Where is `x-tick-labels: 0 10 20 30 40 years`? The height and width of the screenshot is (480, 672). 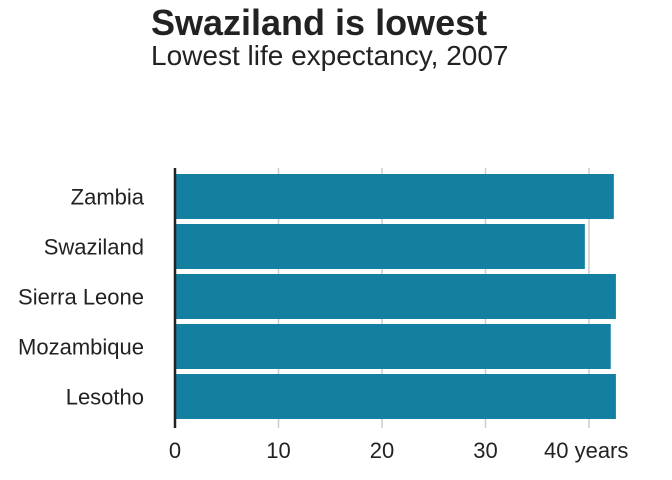 x-tick-labels: 0 10 20 30 40 years is located at coordinates (399, 450).